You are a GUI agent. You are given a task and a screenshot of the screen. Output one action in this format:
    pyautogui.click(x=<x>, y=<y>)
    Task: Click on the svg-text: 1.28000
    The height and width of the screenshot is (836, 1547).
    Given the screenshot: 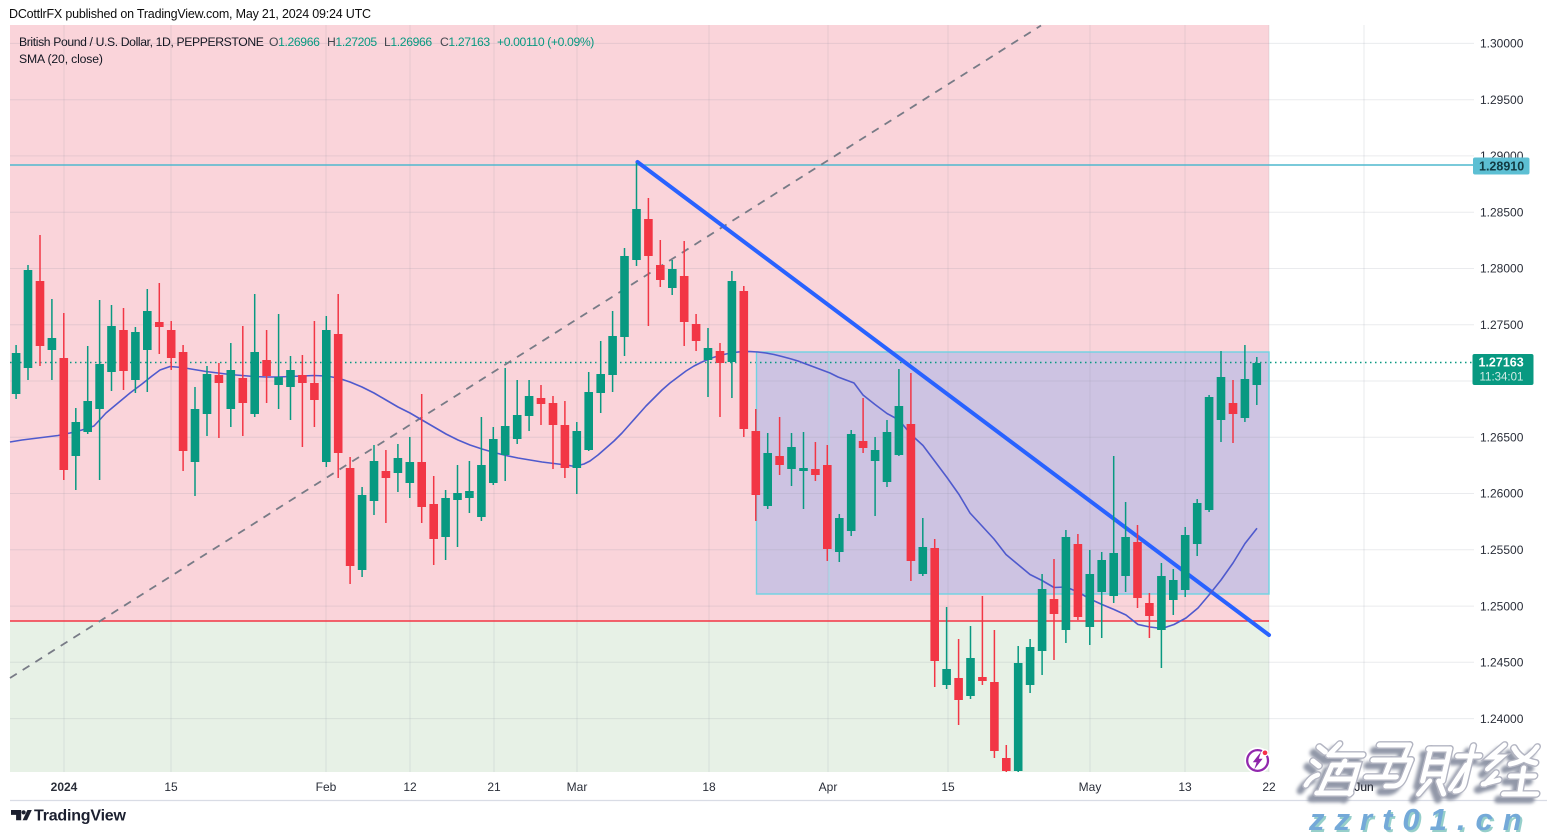 What is the action you would take?
    pyautogui.click(x=1502, y=269)
    